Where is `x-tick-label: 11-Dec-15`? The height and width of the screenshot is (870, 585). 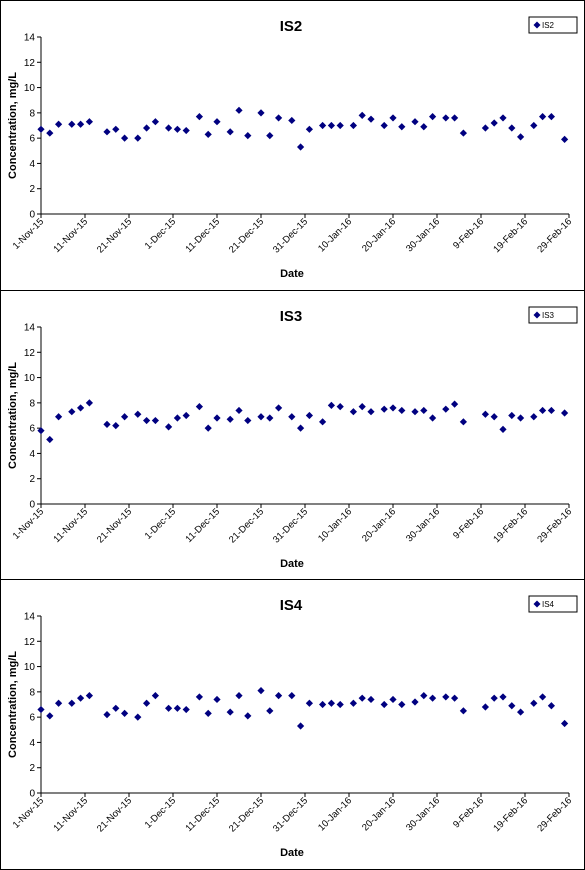 x-tick-label: 11-Dec-15 is located at coordinates (202, 525).